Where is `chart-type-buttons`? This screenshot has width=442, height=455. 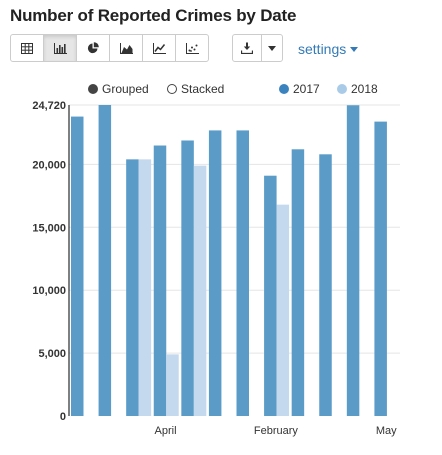 chart-type-buttons is located at coordinates (109, 49).